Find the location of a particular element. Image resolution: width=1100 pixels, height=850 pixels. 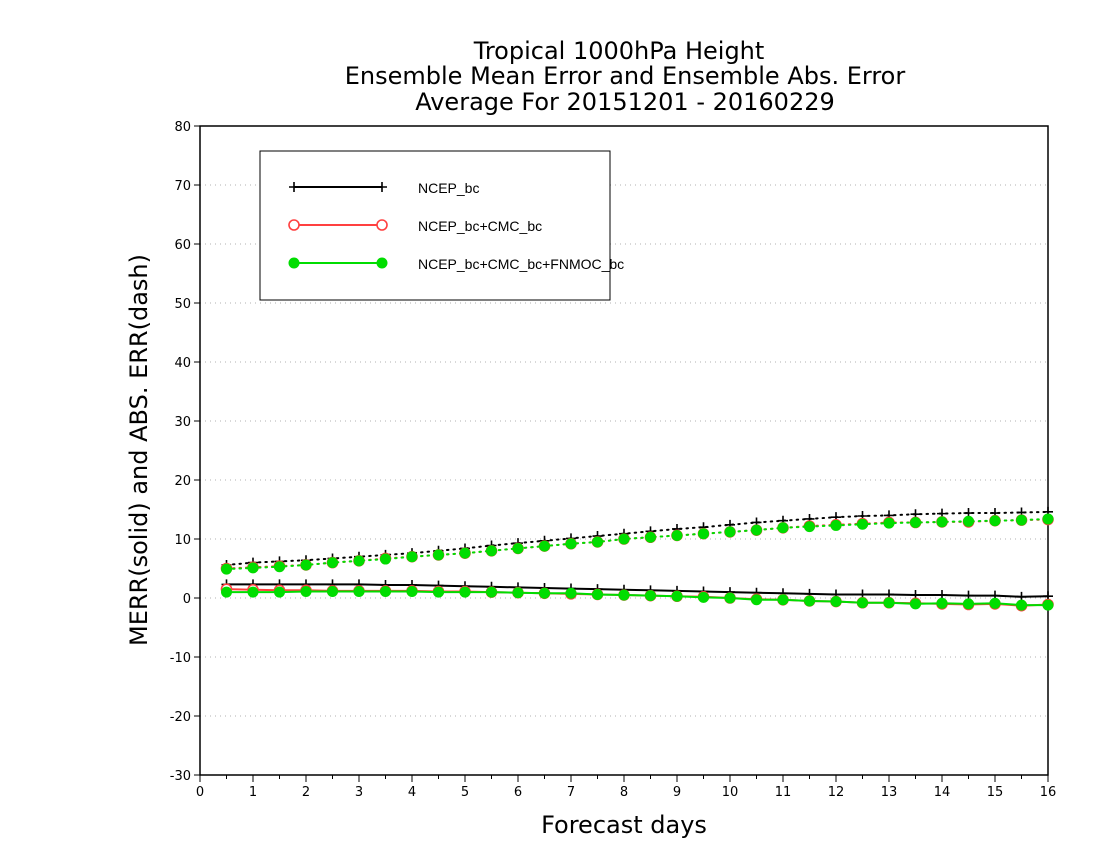

legend-item: NCEP_bc+CMC_bc+FNMOC_bc is located at coordinates (456, 264).